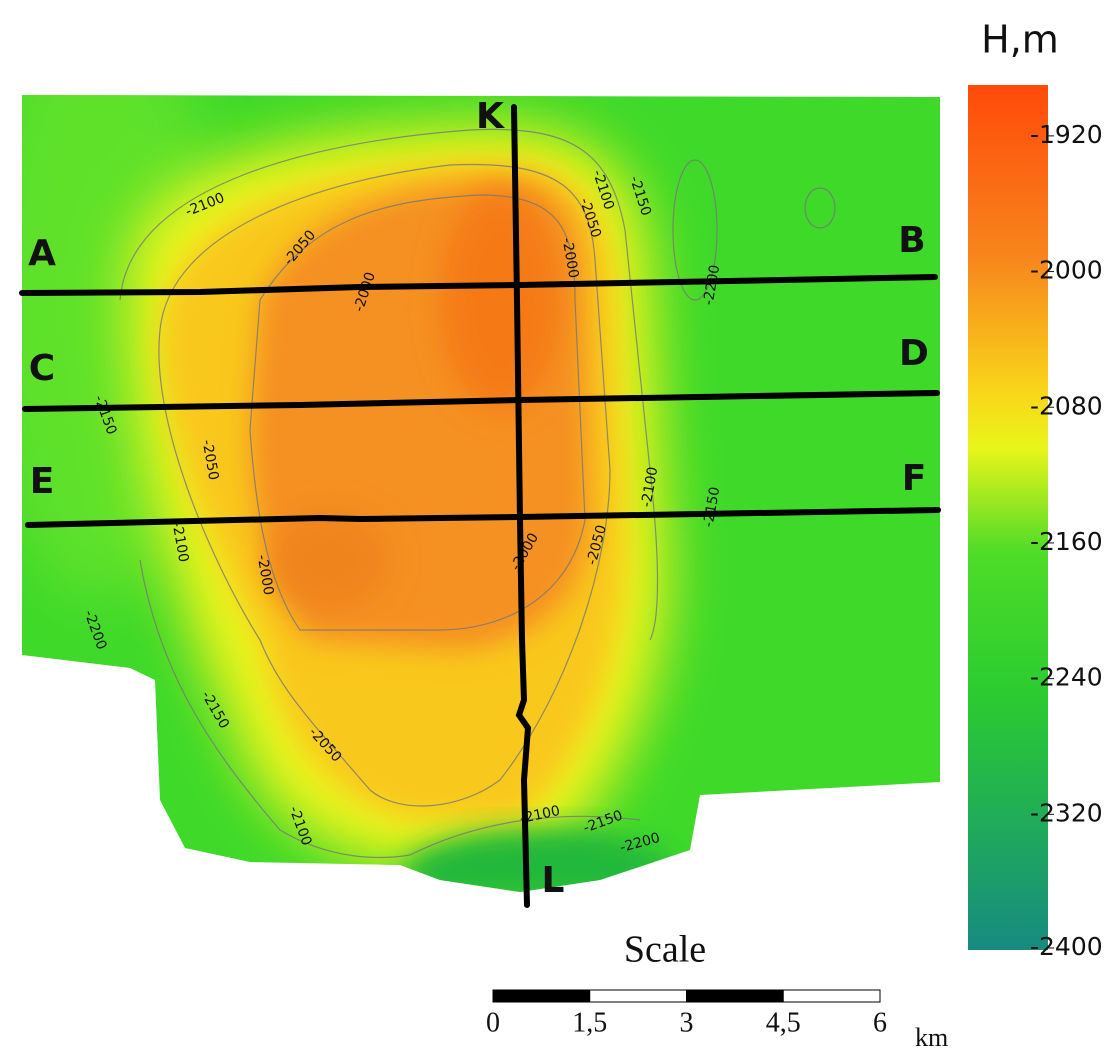 The width and height of the screenshot is (1106, 1060). Describe the element at coordinates (521, 506) in the screenshot. I see `profile-kl` at that location.